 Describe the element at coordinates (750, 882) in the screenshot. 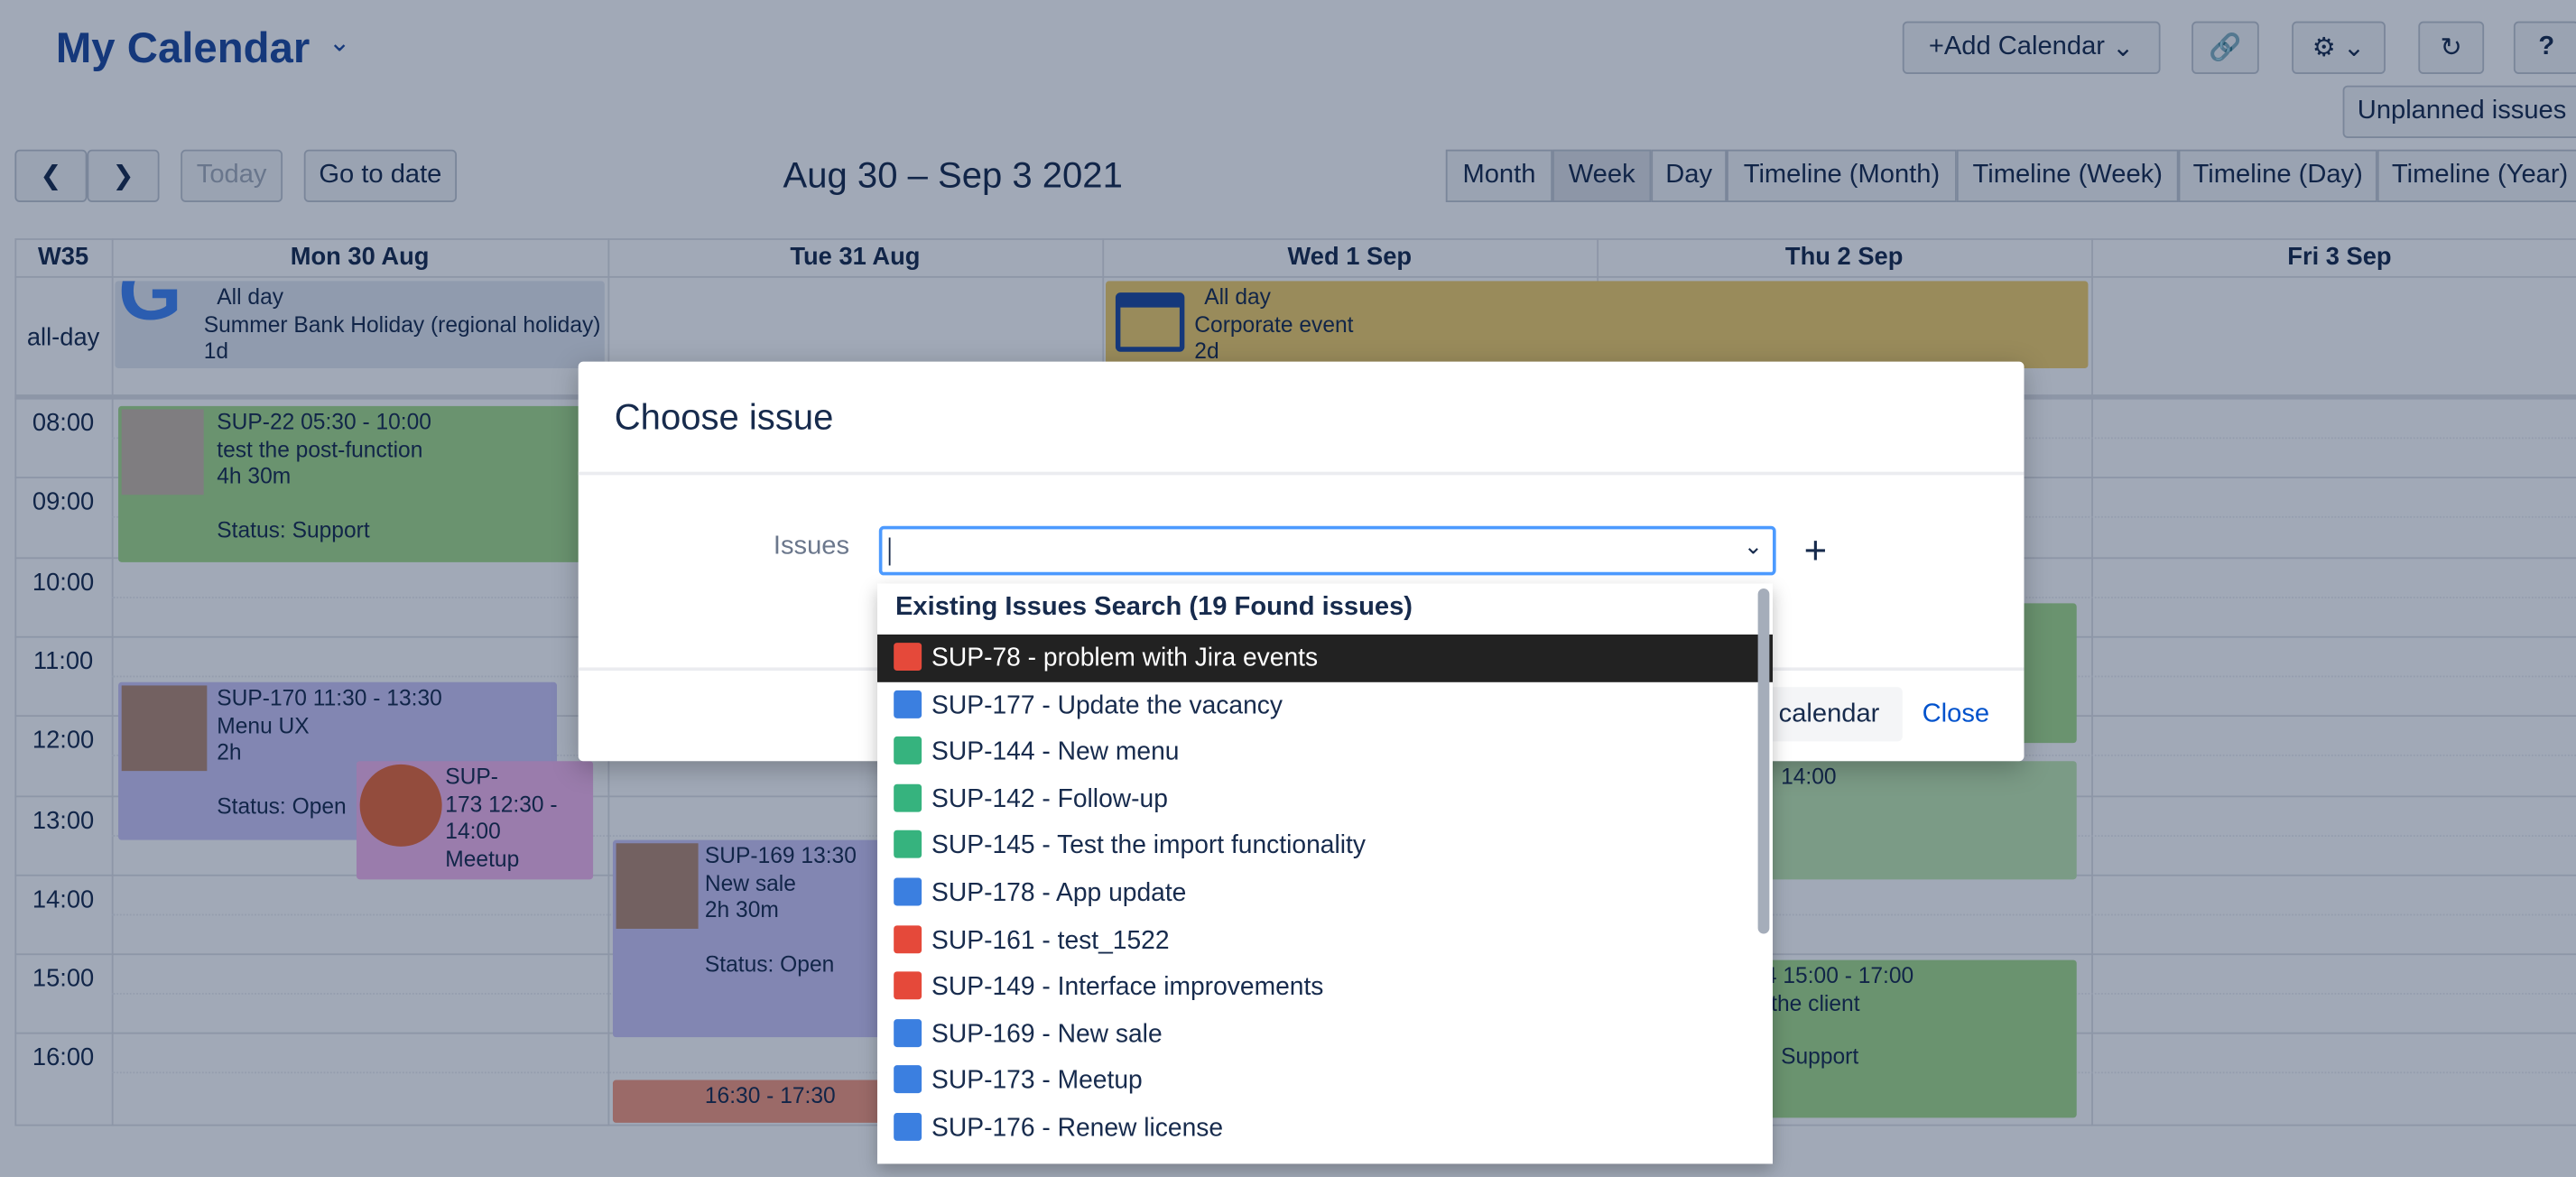

I see `event-text: New sale` at that location.